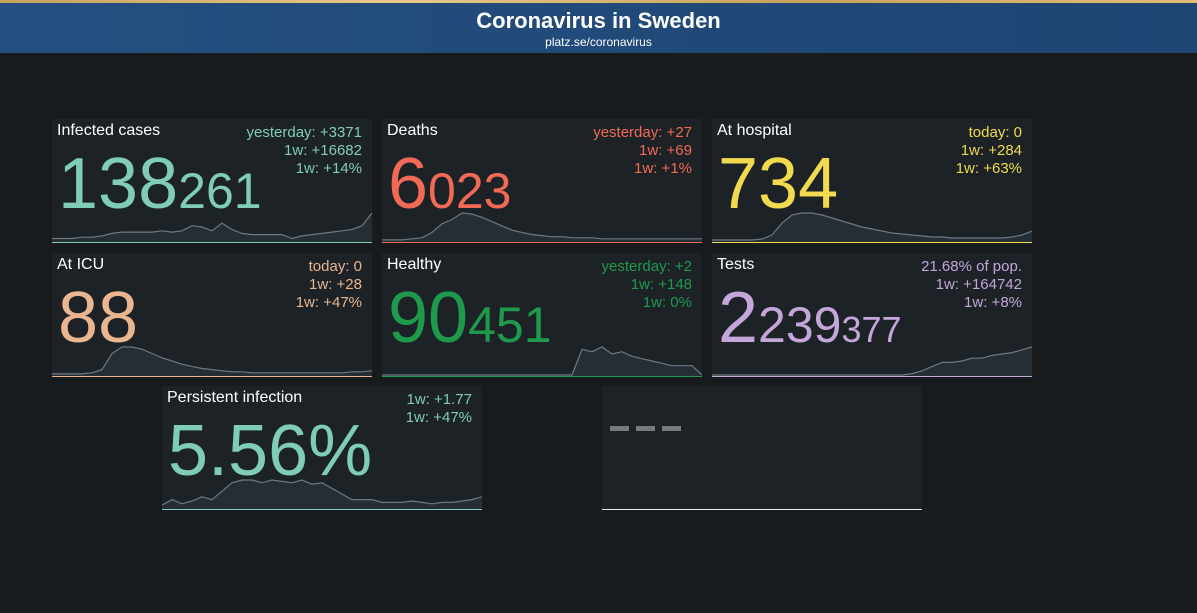  Describe the element at coordinates (510, 325) in the screenshot. I see `value-minor: 451` at that location.